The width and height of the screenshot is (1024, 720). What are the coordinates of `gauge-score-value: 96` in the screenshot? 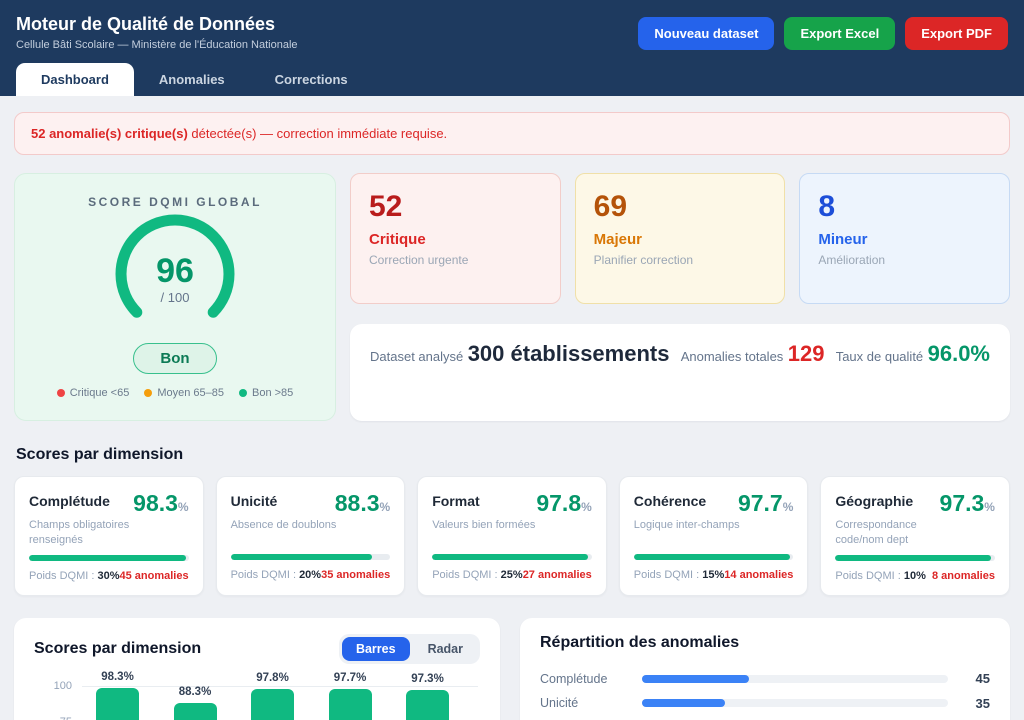 It's located at (175, 271).